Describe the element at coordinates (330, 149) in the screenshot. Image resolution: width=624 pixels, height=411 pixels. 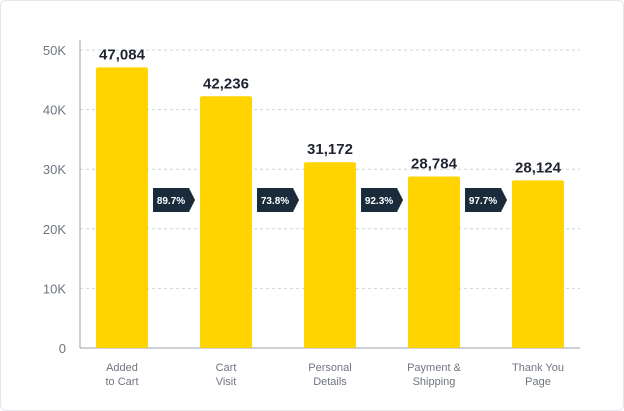
I see `bar-value-label: 31,172` at that location.